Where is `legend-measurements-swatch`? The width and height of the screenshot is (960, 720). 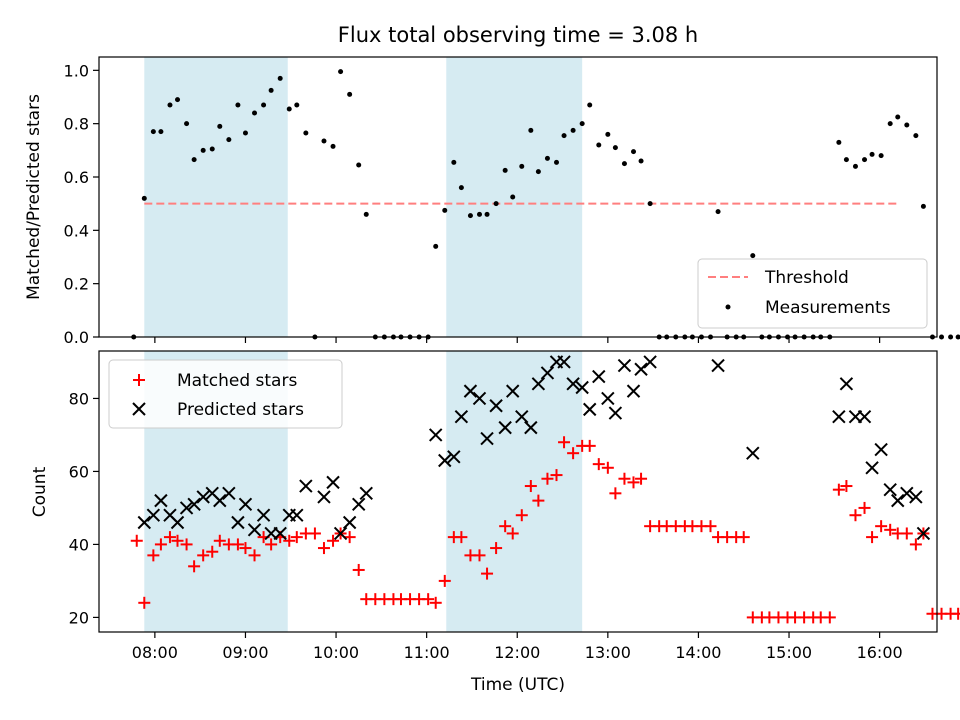 legend-measurements-swatch is located at coordinates (728, 307).